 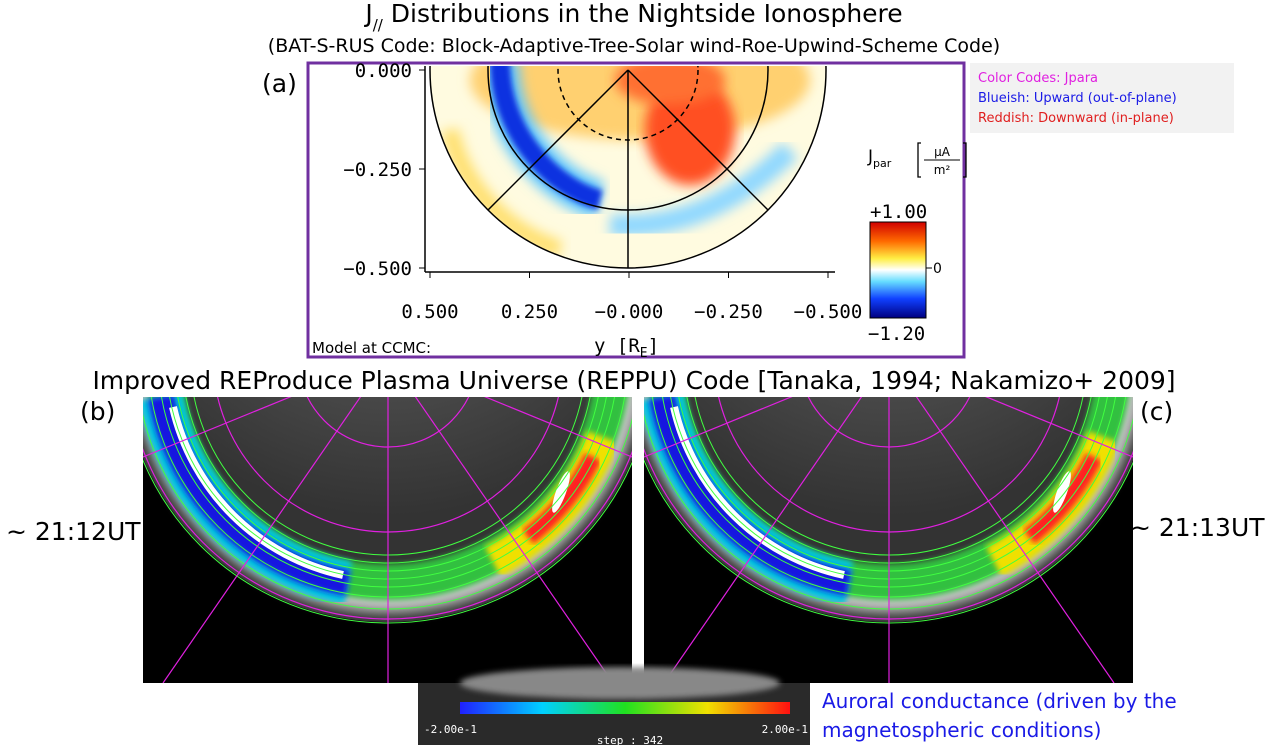 I want to click on legend-line: Color Codes: Jpara, so click(x=1038, y=78).